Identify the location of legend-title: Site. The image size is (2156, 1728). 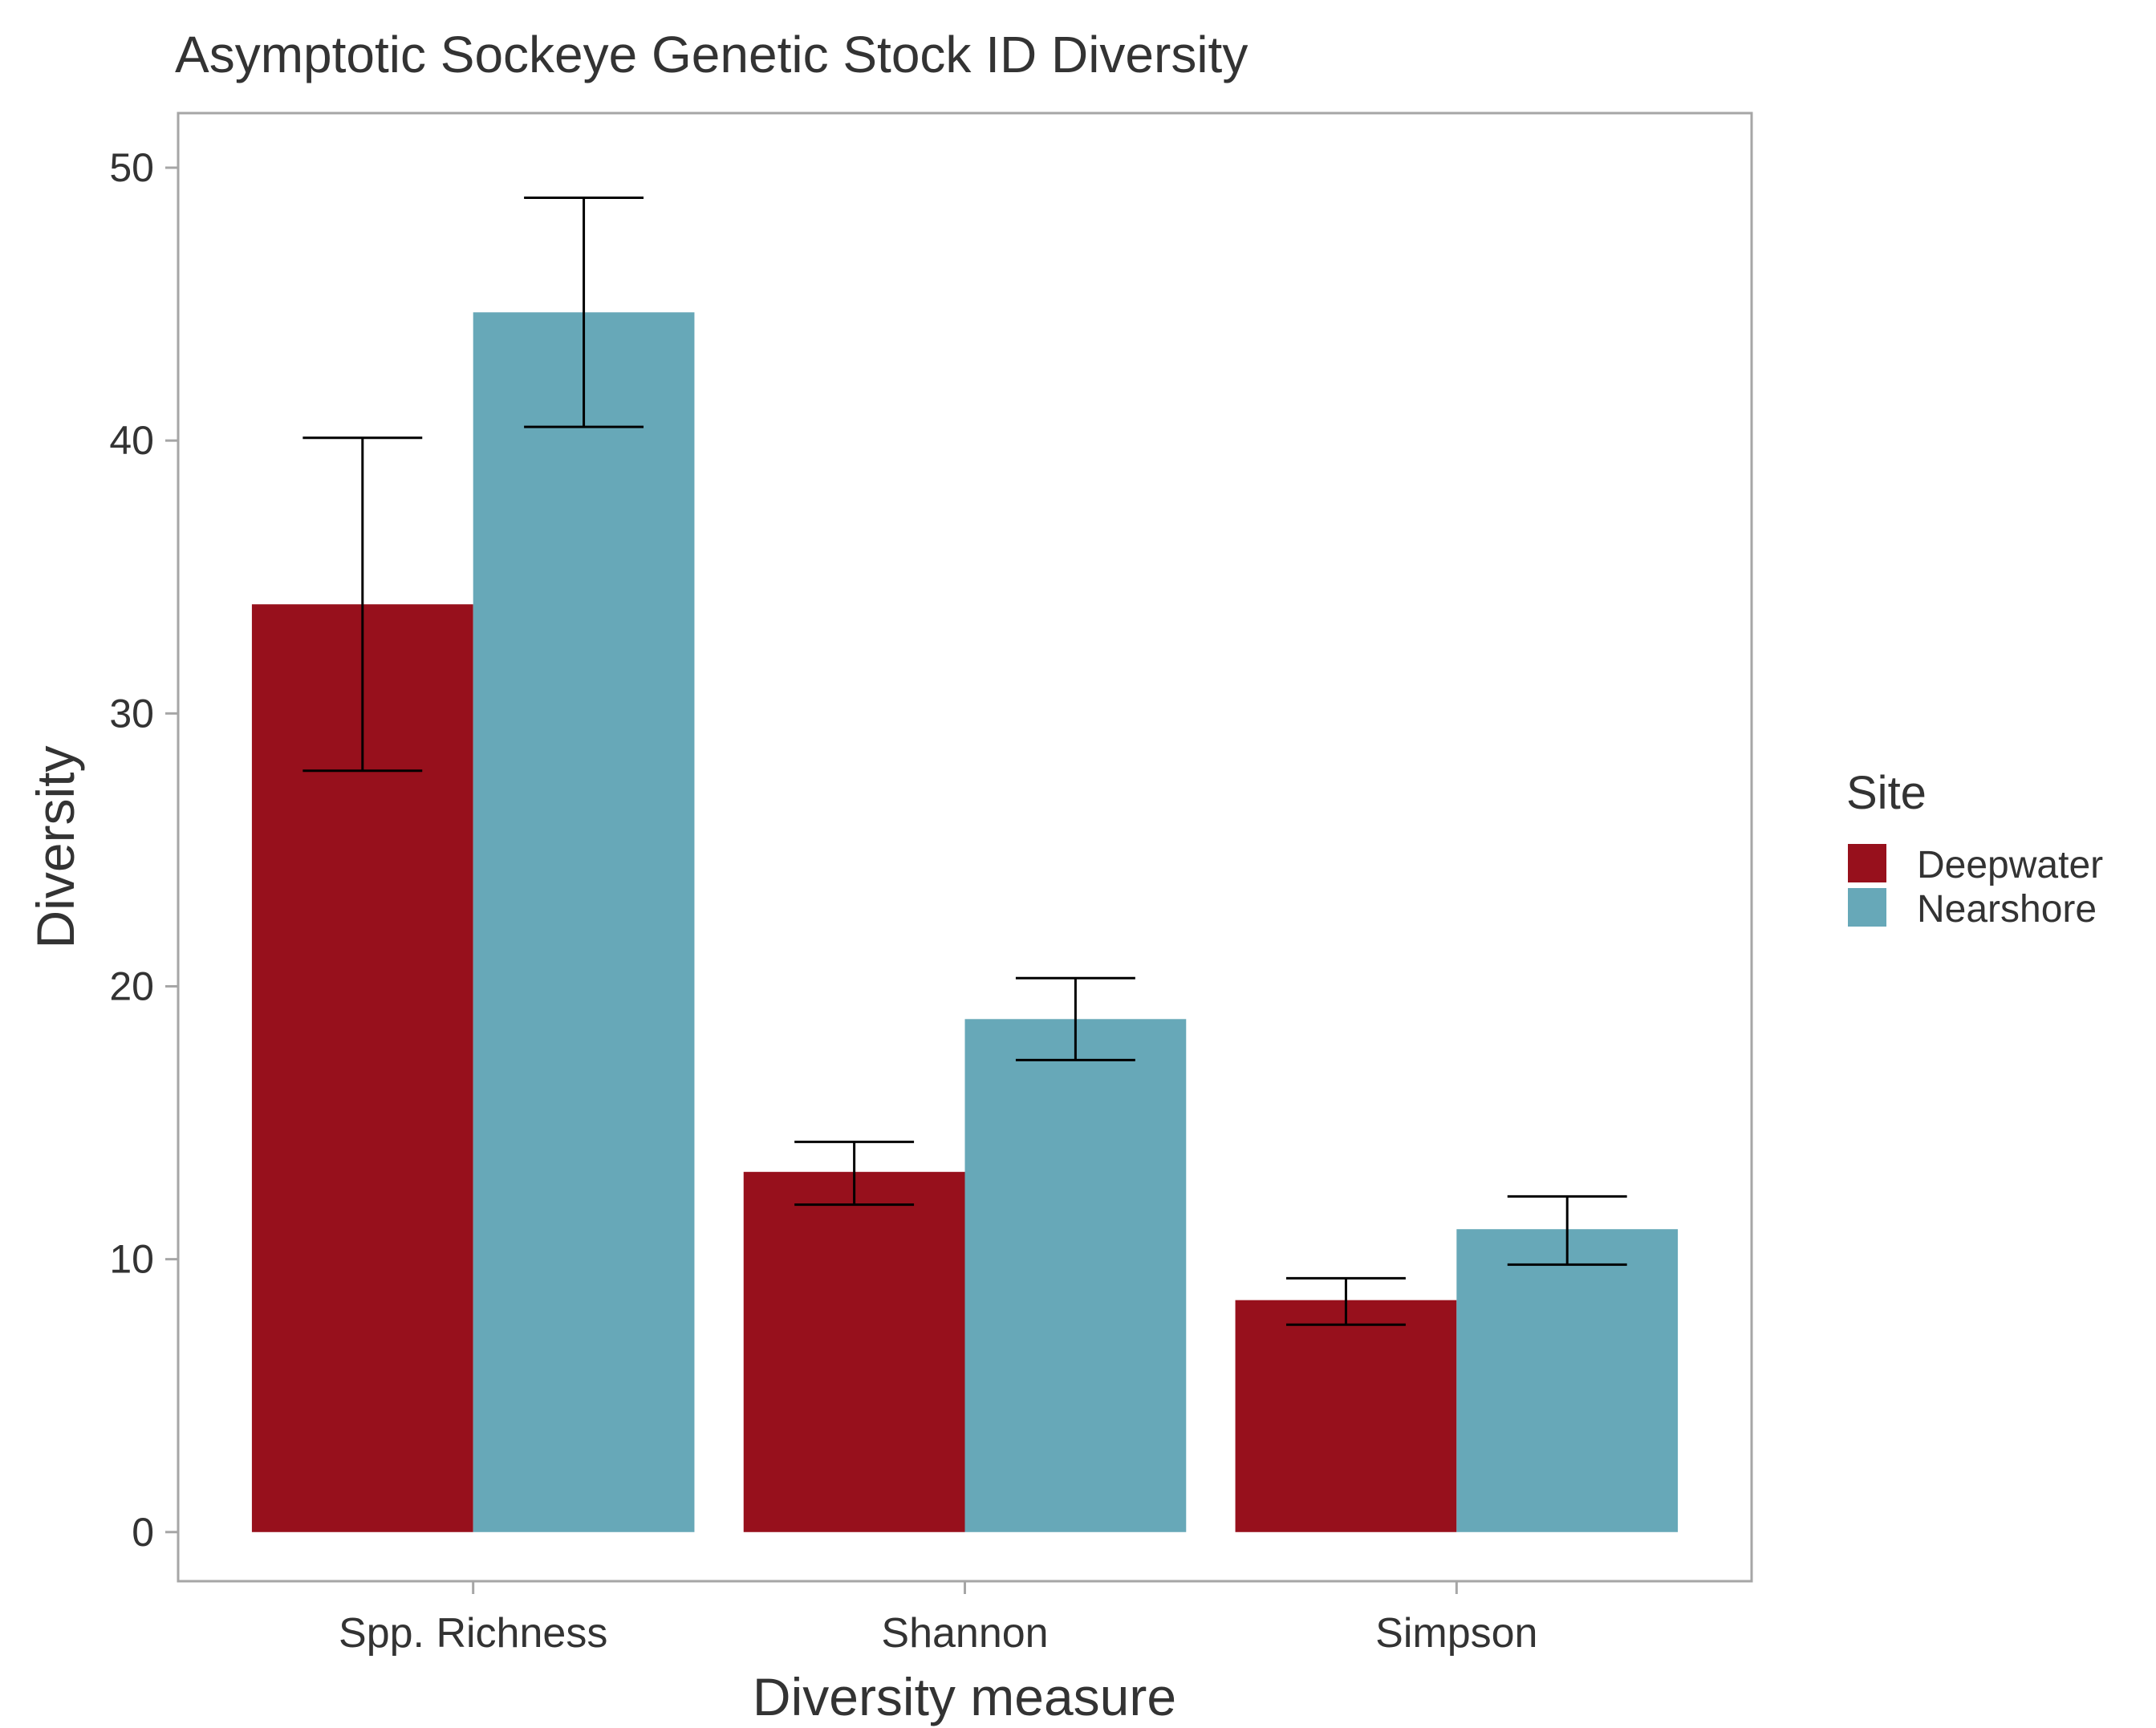
(1886, 793).